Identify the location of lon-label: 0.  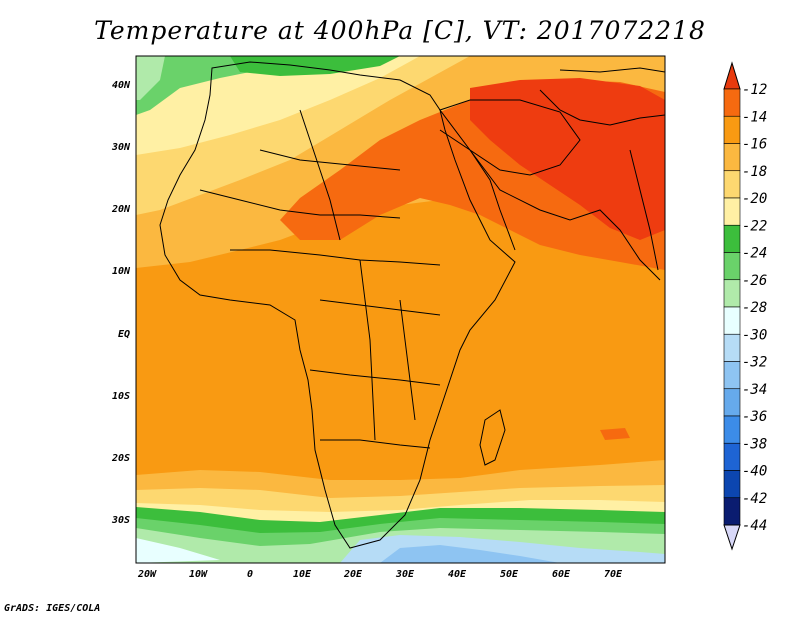
(250, 574).